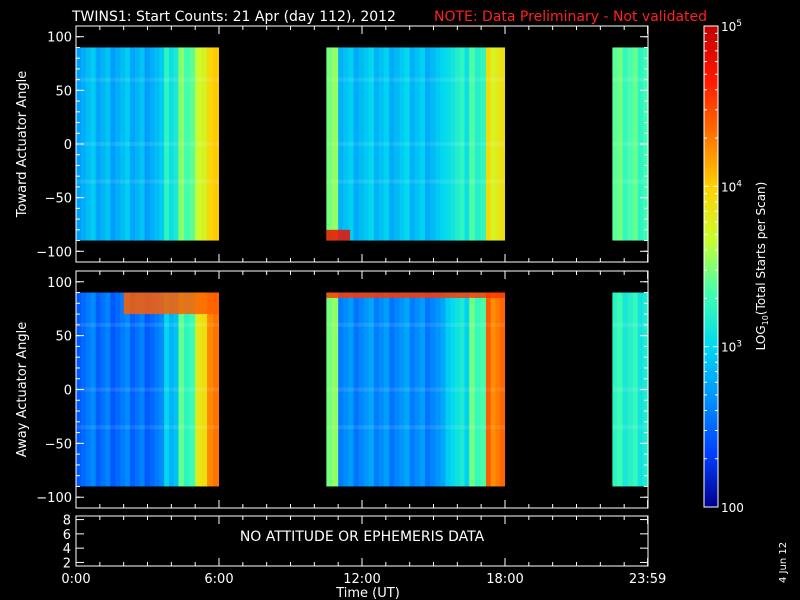 This screenshot has height=600, width=800. What do you see at coordinates (68, 145) in the screenshot?
I see `y-tick-label: 0` at bounding box center [68, 145].